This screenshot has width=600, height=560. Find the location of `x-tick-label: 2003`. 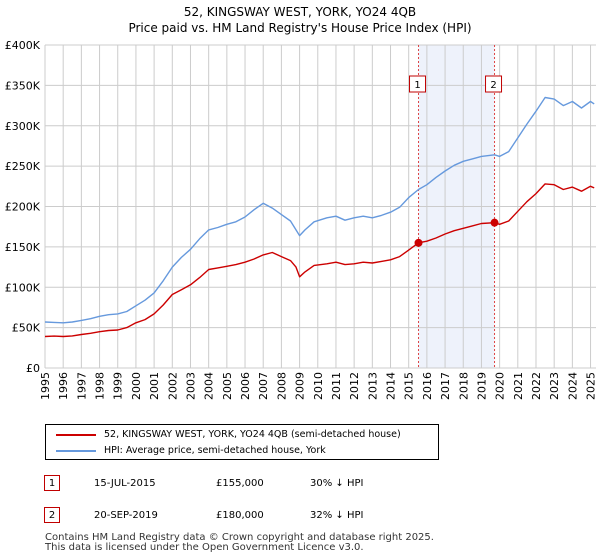

x-tick-label: 2003 is located at coordinates (190, 386).